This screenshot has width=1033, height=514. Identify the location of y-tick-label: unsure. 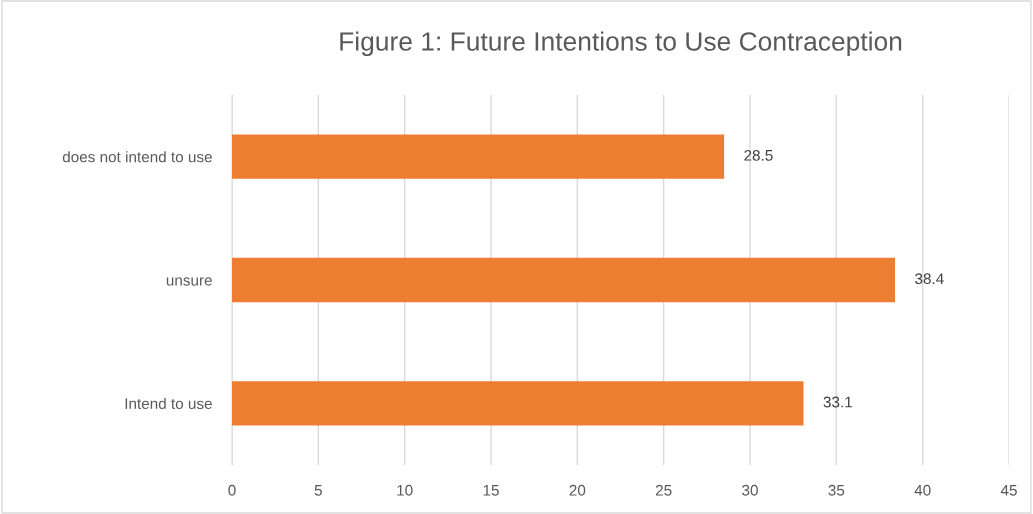
(189, 281).